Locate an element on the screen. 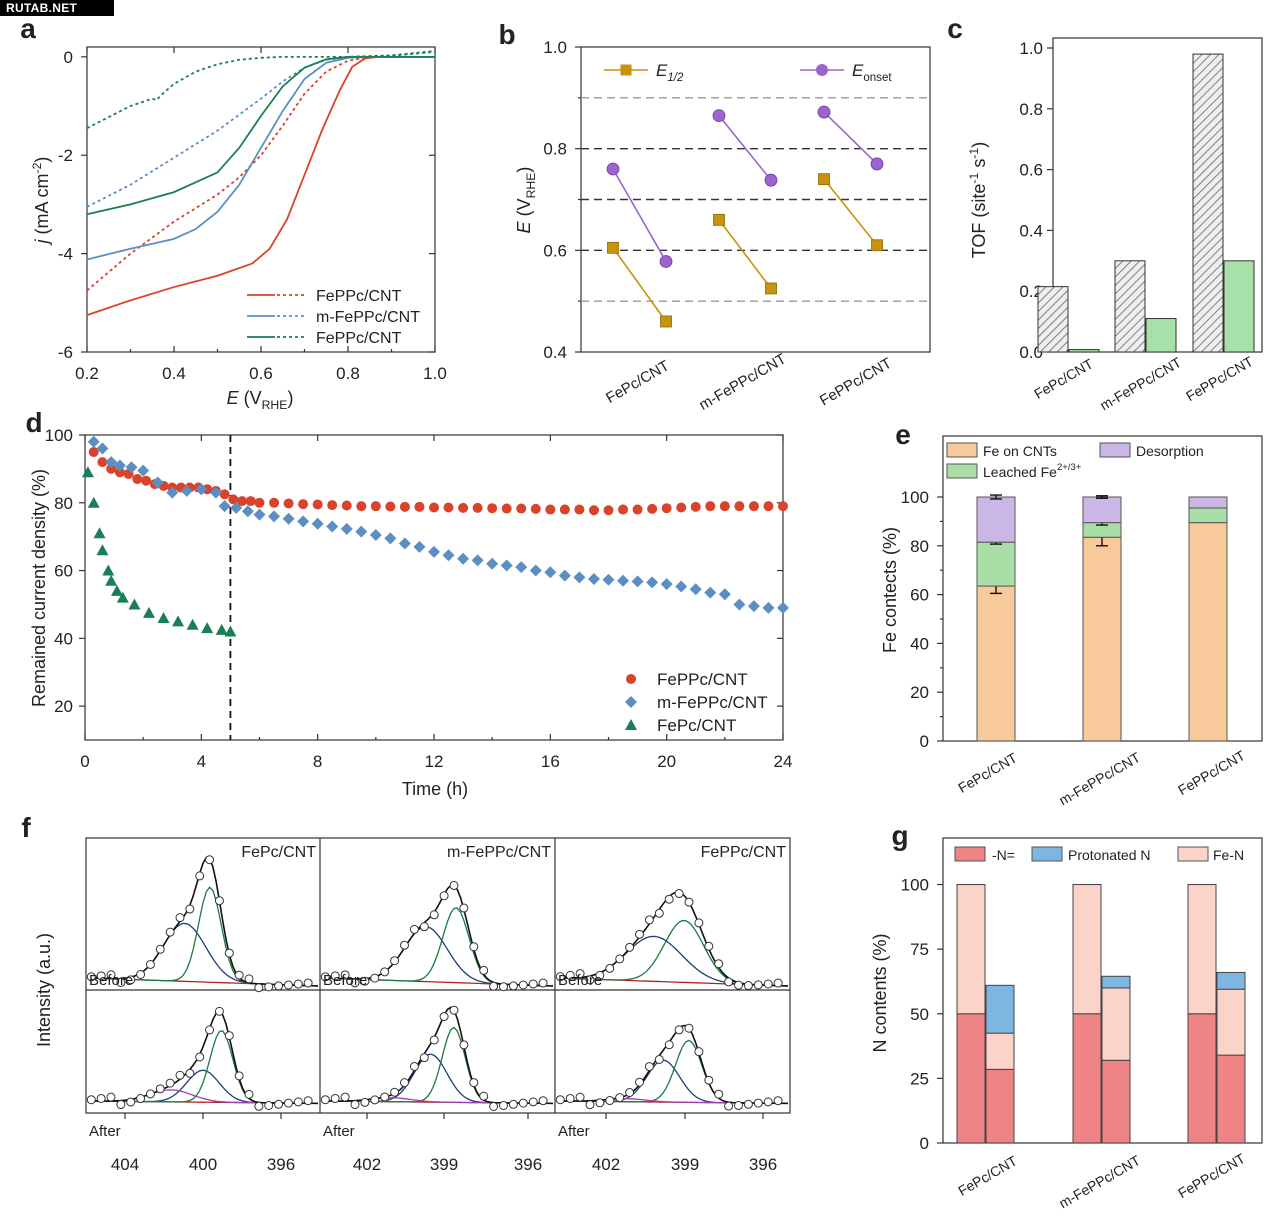  label-part: j is located at coordinates (42, 242).